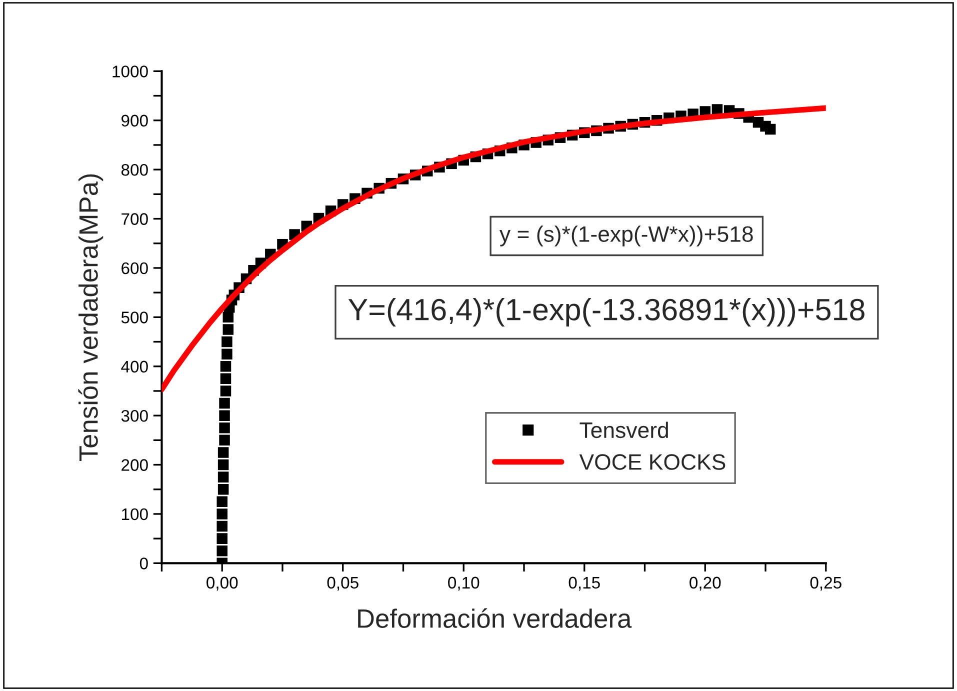  Describe the element at coordinates (705, 583) in the screenshot. I see `x-tick-label: 0,20` at that location.